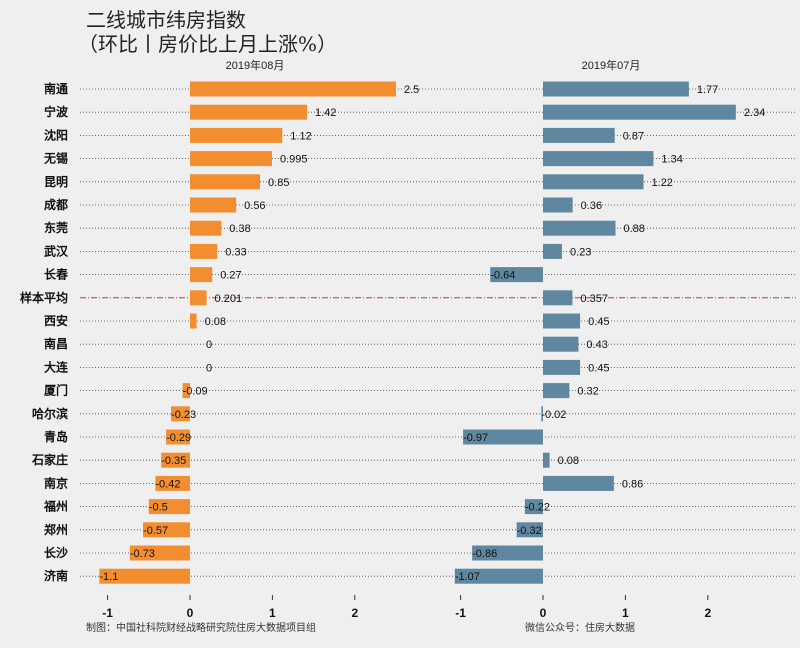 This screenshot has width=800, height=648. What do you see at coordinates (195, 392) in the screenshot?
I see `bar-value-label: -0.09` at bounding box center [195, 392].